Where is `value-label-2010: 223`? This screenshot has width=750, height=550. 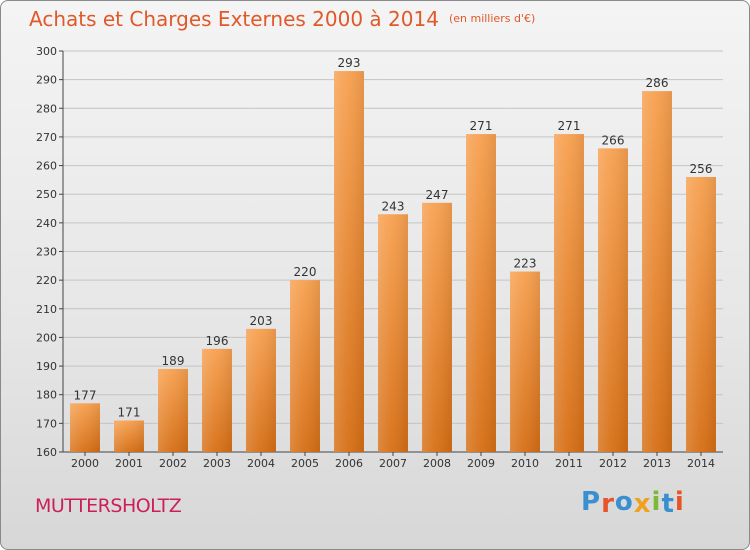 value-label-2010: 223 is located at coordinates (525, 264).